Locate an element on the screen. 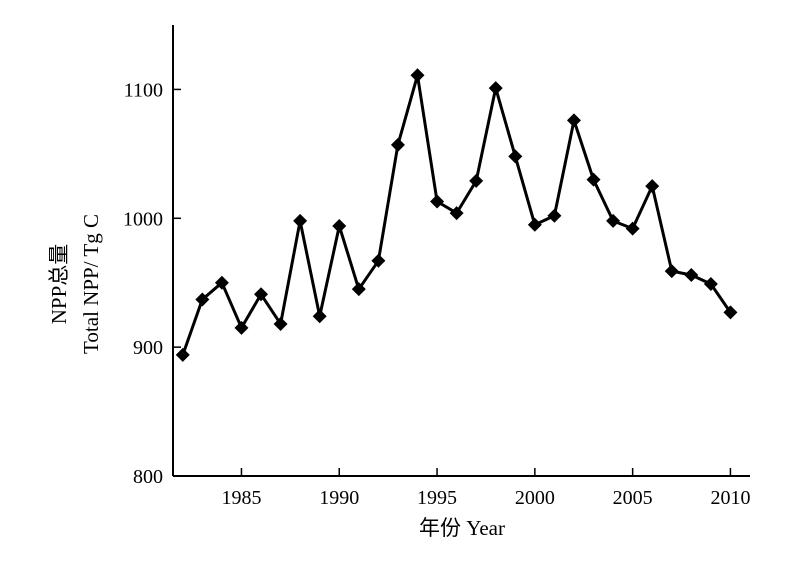  y-tick-label: 900 is located at coordinates (148, 348).